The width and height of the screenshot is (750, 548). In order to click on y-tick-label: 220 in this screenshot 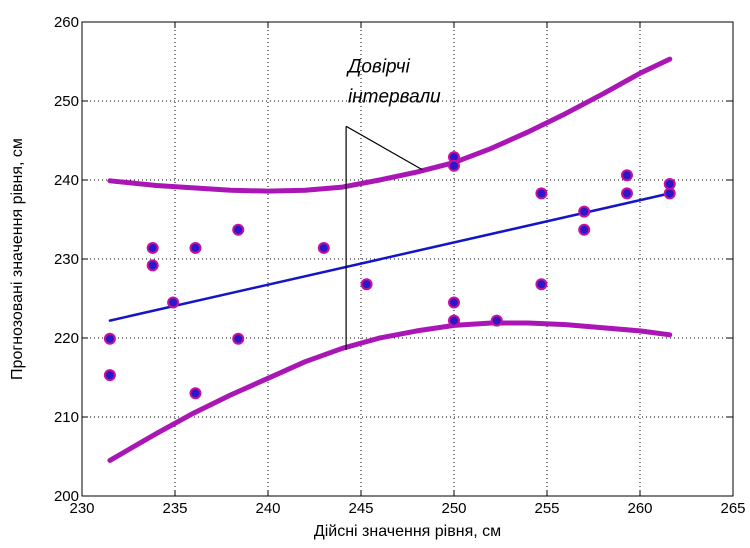, I will do `click(66, 338)`.